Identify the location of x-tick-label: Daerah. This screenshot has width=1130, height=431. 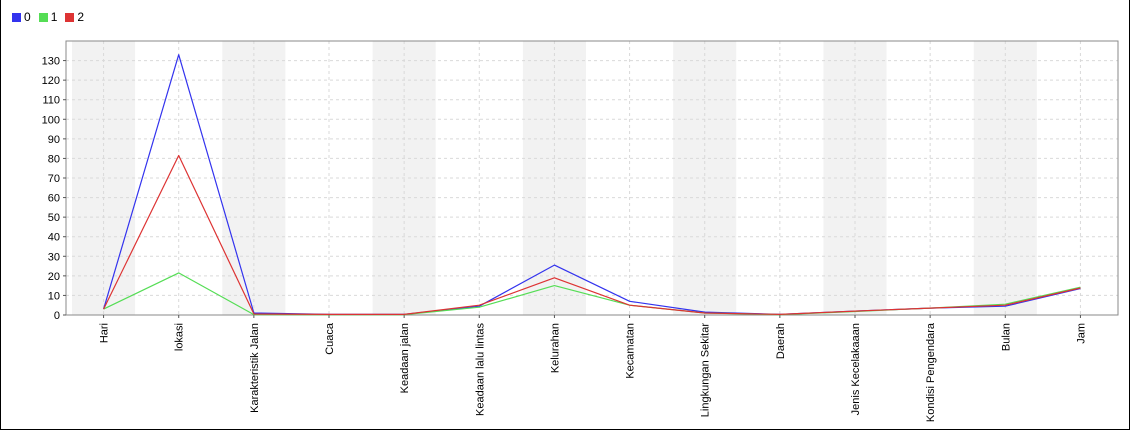
(781, 341).